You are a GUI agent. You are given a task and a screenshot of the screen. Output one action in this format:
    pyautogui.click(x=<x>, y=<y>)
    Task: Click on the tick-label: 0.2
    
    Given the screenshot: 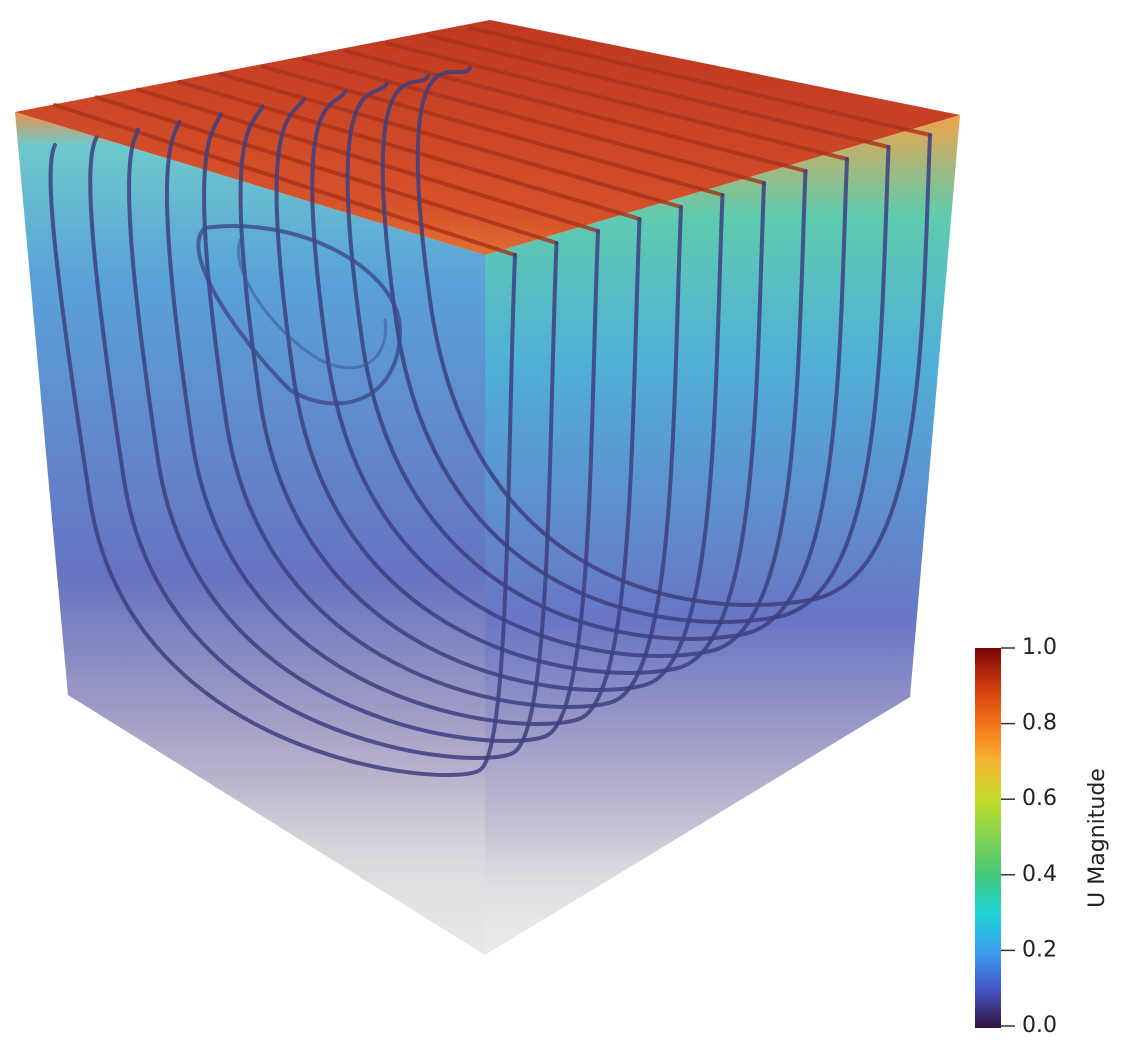 What is the action you would take?
    pyautogui.click(x=1039, y=949)
    